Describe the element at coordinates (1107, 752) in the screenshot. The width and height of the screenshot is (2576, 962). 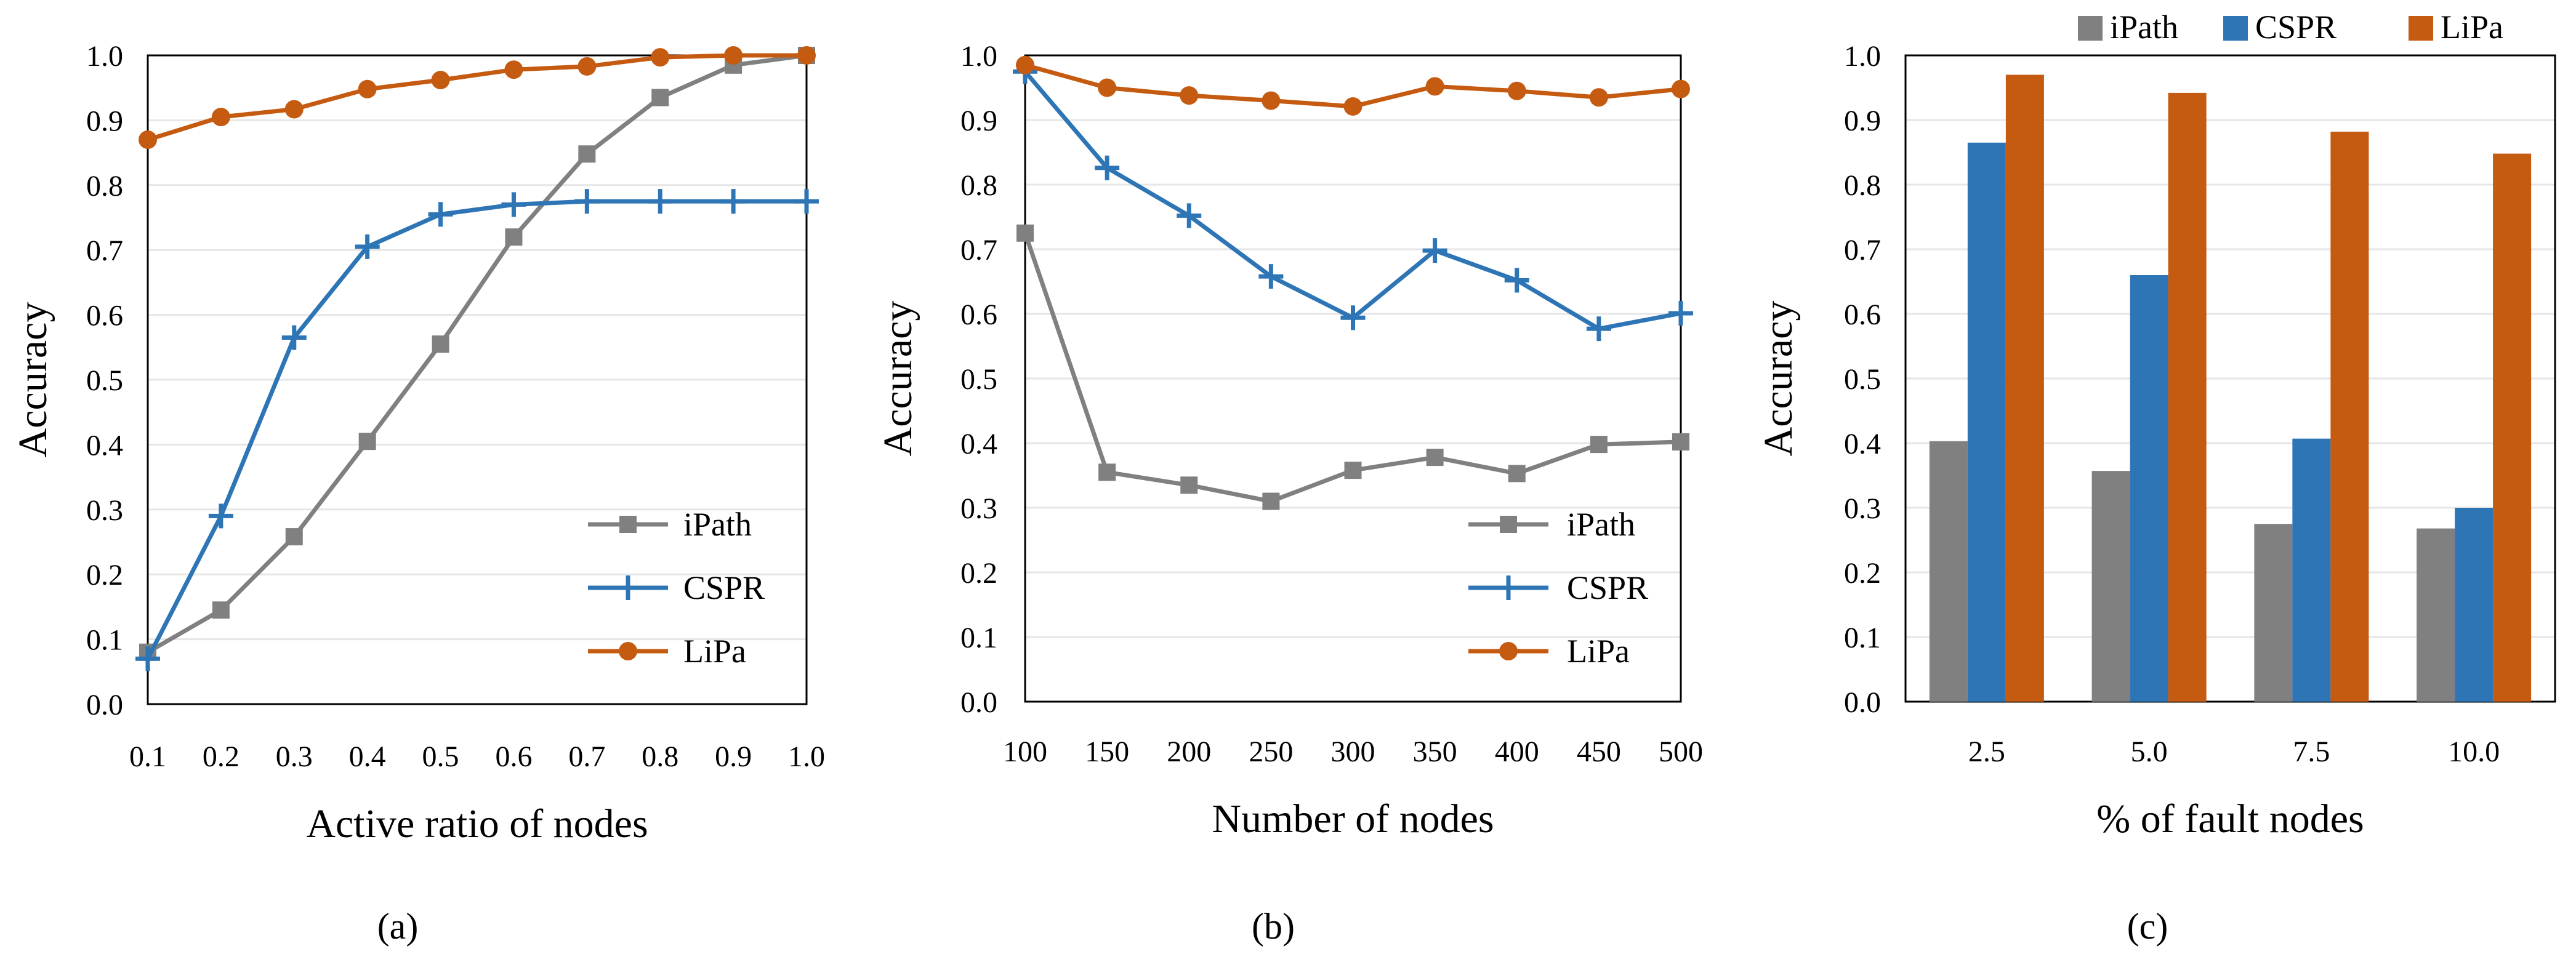
I see `x-tick-label: 150` at that location.